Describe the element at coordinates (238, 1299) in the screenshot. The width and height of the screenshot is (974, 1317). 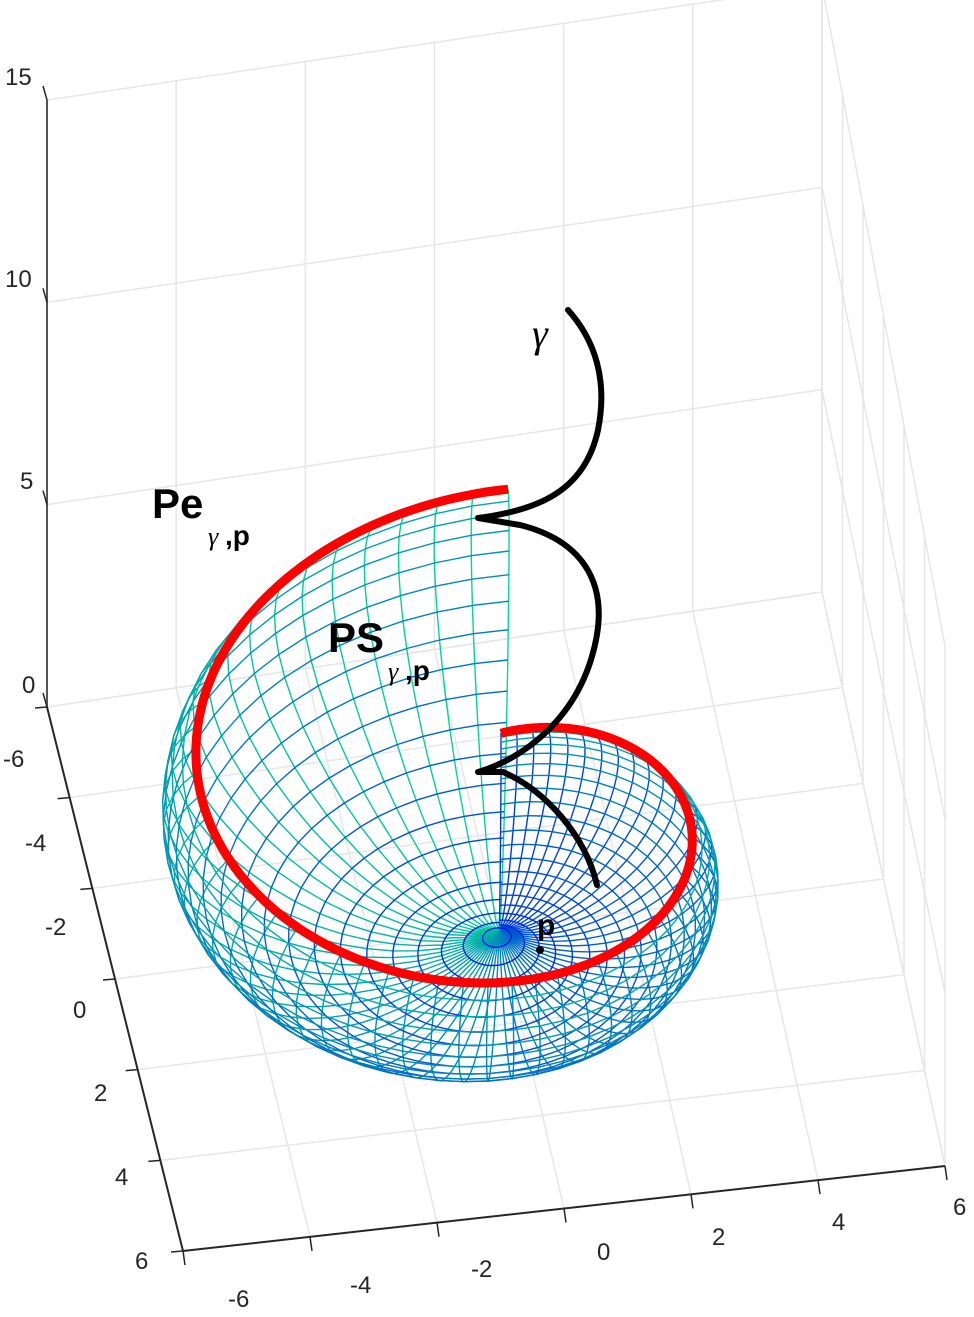
I see `x-tick-label: -6` at that location.